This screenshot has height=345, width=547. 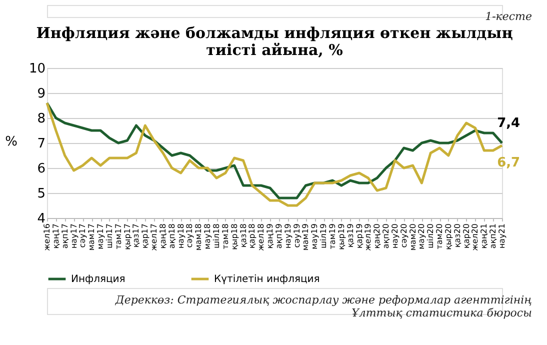 What do you see at coordinates (386, 236) in the screenshot?
I see `x-tick-label: ақп20` at bounding box center [386, 236].